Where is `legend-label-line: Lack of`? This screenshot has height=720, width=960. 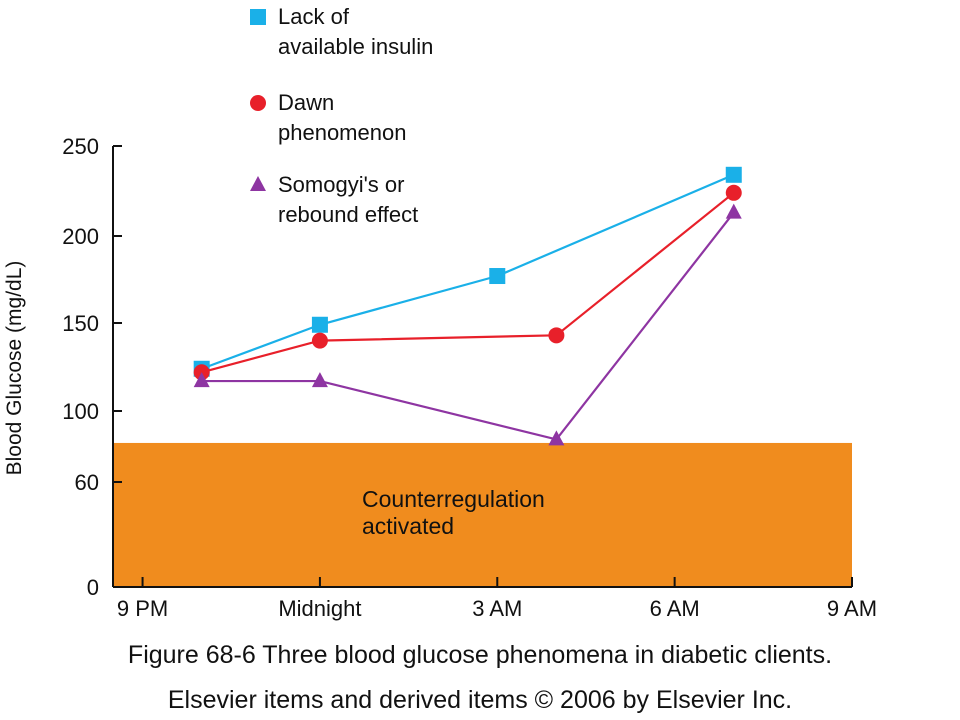 legend-label-line: Lack of is located at coordinates (314, 16).